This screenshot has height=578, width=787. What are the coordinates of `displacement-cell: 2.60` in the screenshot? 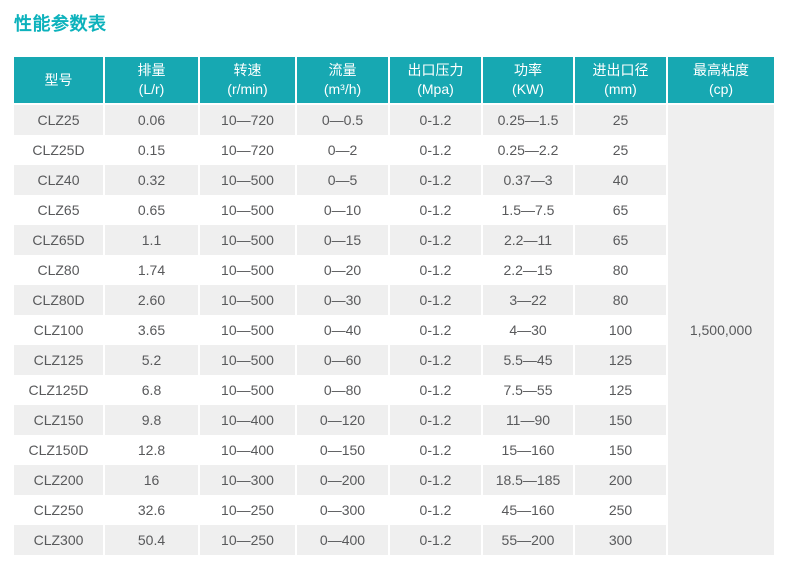 It's located at (152, 300).